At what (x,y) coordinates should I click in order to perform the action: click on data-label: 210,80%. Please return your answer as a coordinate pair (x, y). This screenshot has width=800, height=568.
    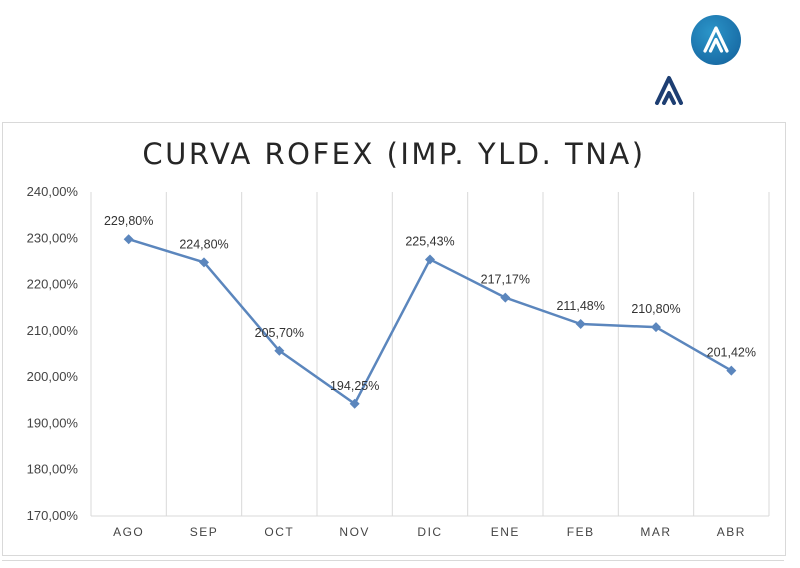
    Looking at the image, I should click on (655, 309).